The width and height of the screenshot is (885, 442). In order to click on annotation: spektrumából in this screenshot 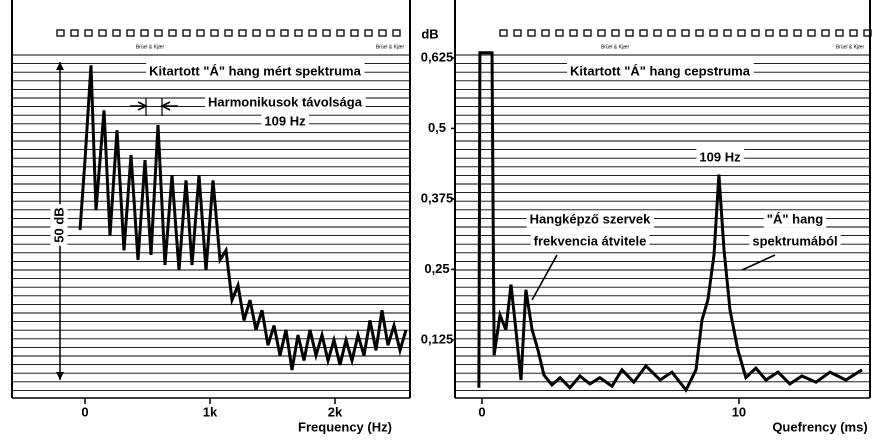, I will do `click(794, 240)`.